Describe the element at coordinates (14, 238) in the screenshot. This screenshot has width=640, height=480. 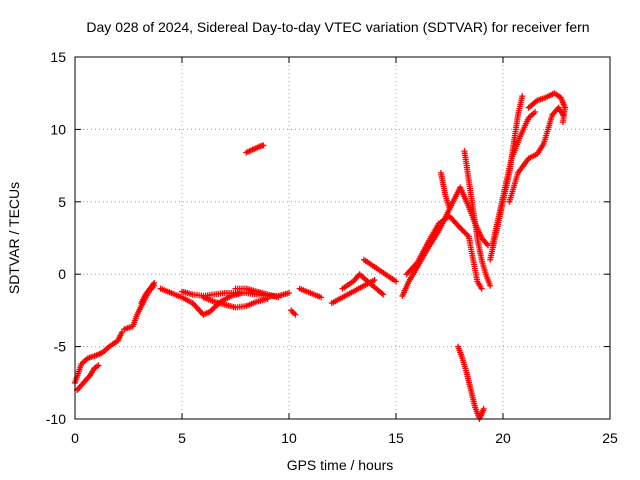
I see `y-axis-label: SDTVAR / TECUs` at that location.